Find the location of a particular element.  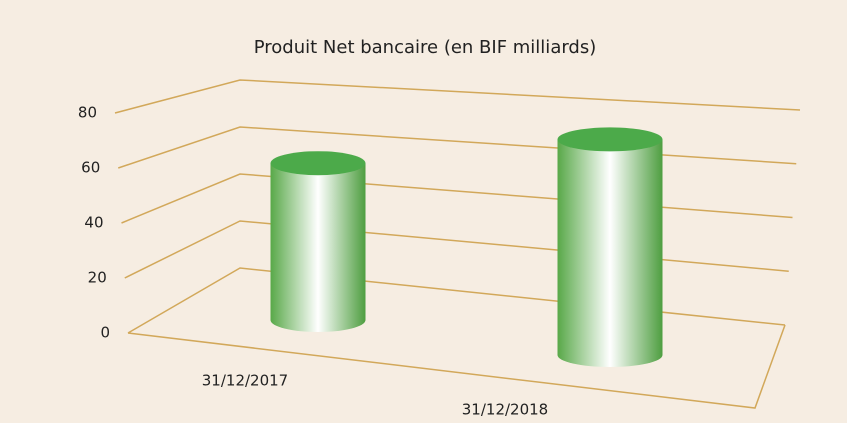

y-tick-label: 0 is located at coordinates (105, 333).